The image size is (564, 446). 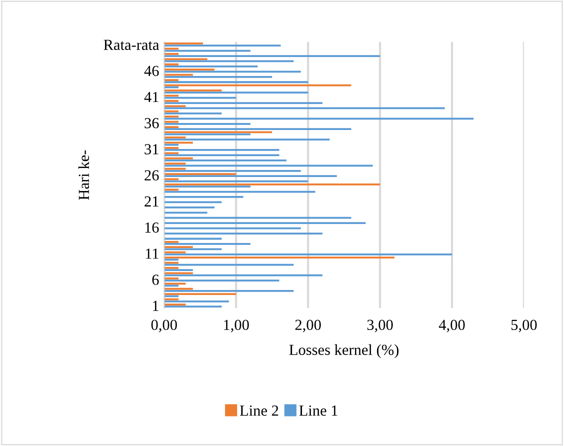 What do you see at coordinates (344, 351) in the screenshot?
I see `x-axis-title: Losses kernel (%)` at bounding box center [344, 351].